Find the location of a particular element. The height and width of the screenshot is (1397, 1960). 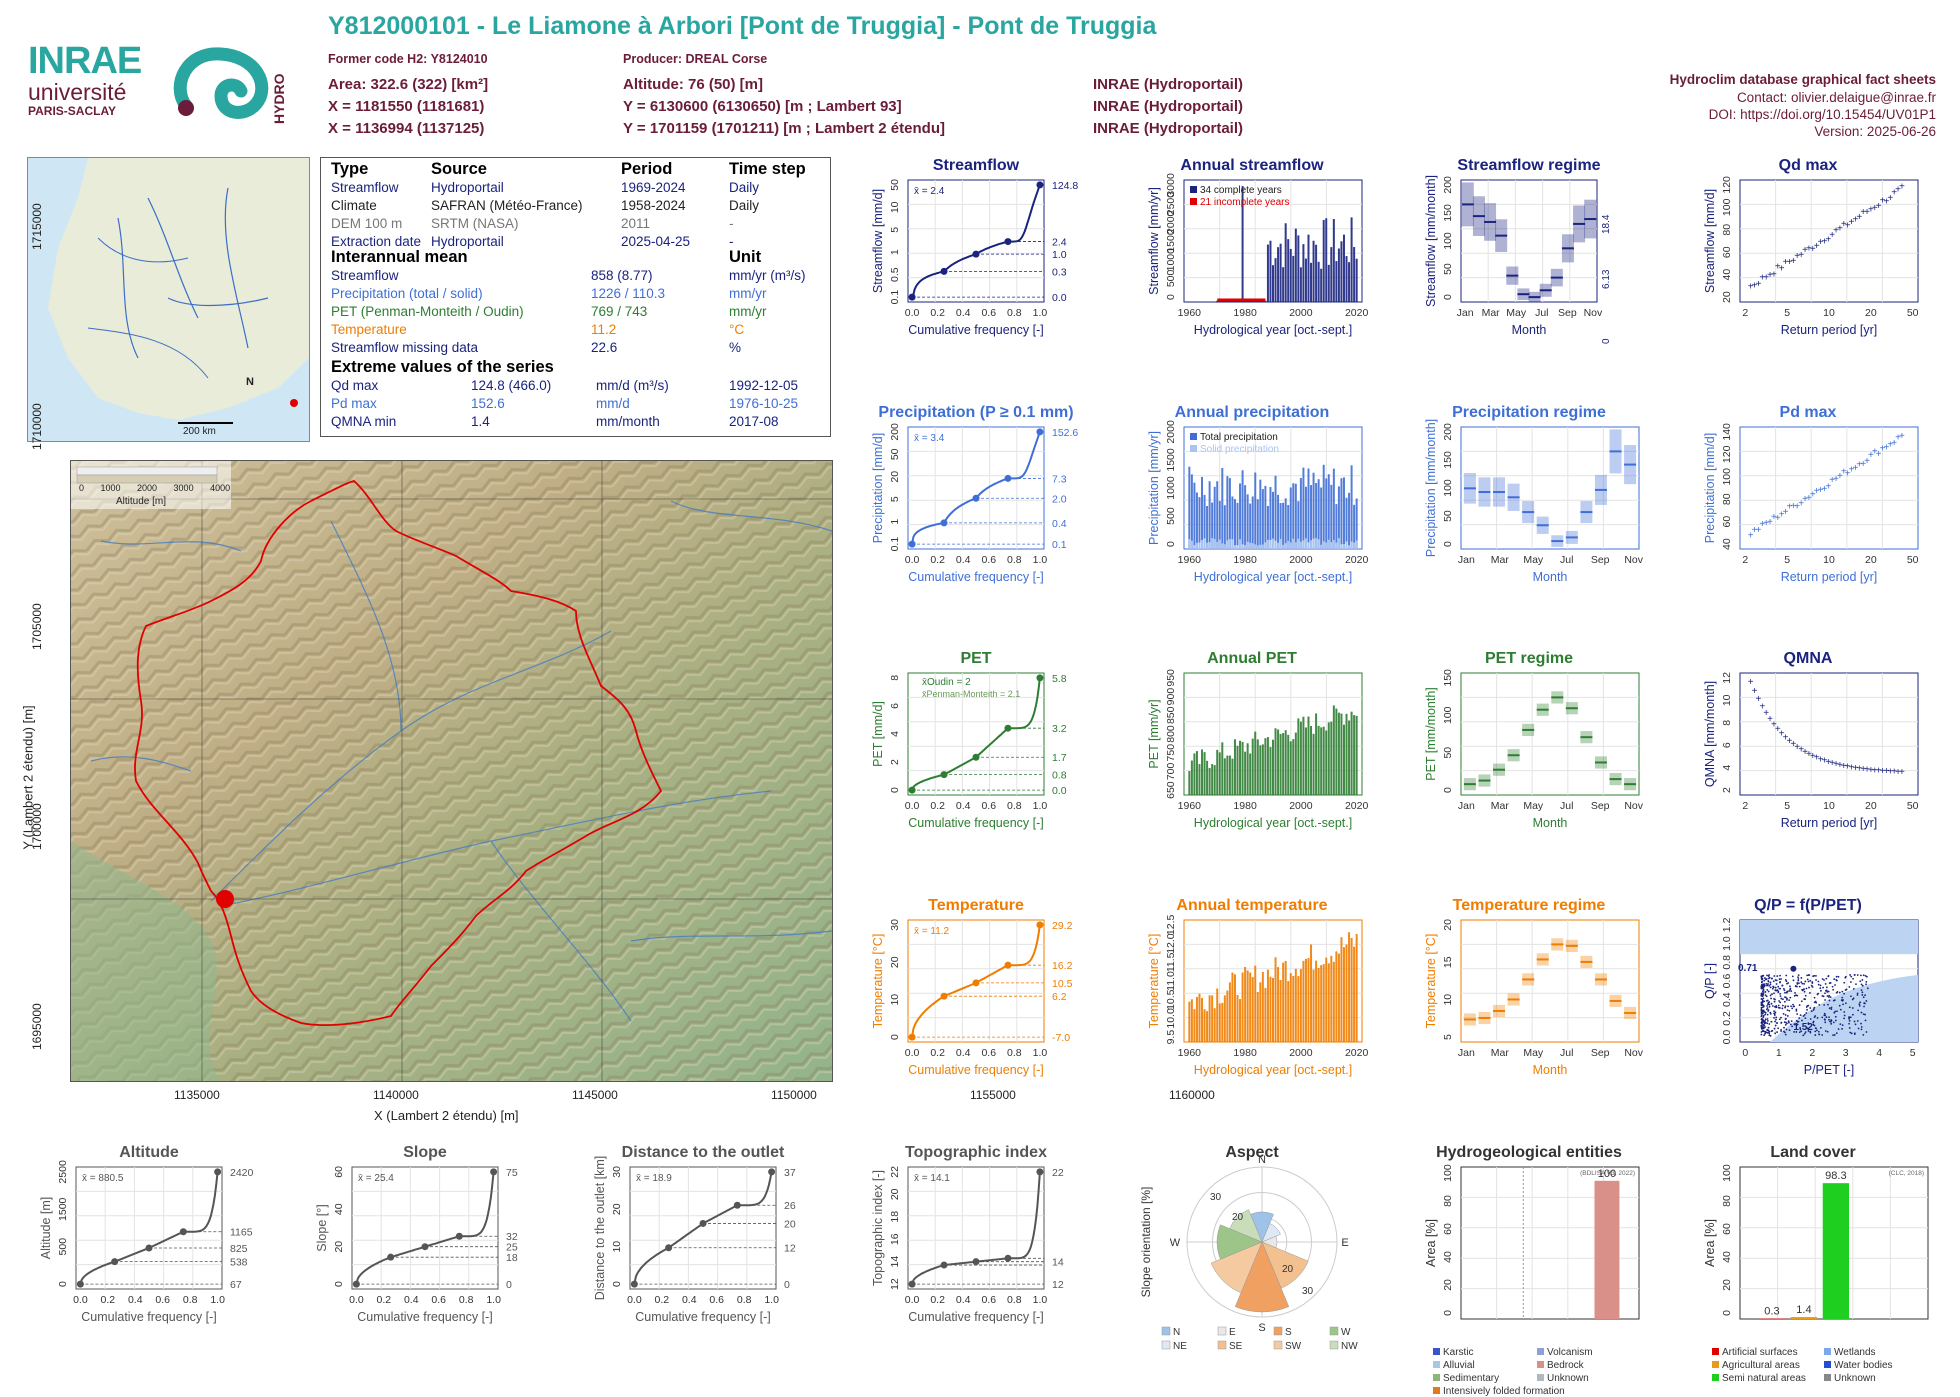

right-tick-label: 1165 is located at coordinates (241, 1233).